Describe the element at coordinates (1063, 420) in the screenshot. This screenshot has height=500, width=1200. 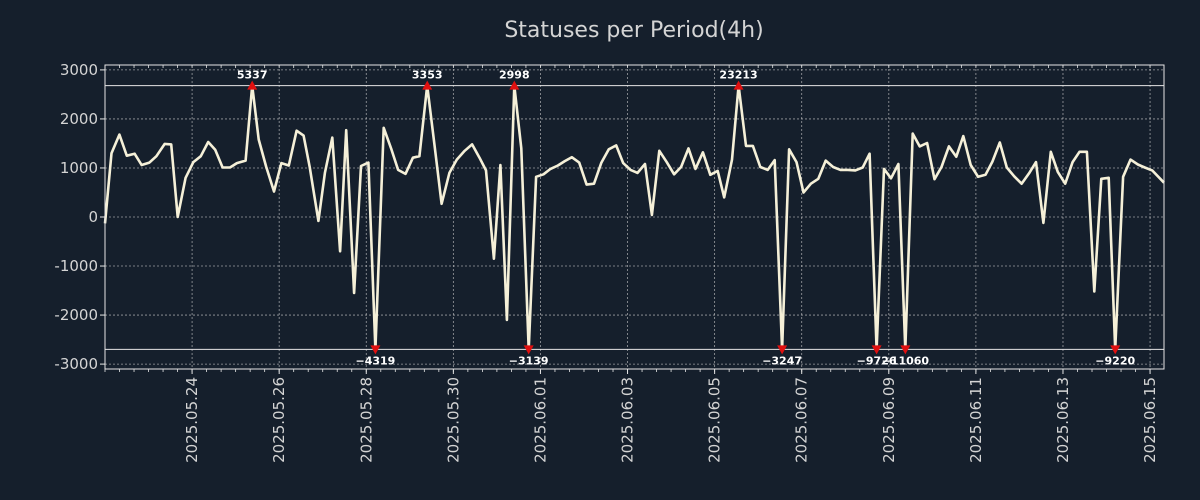
I see `x-tick-label: 2025.06.13` at that location.